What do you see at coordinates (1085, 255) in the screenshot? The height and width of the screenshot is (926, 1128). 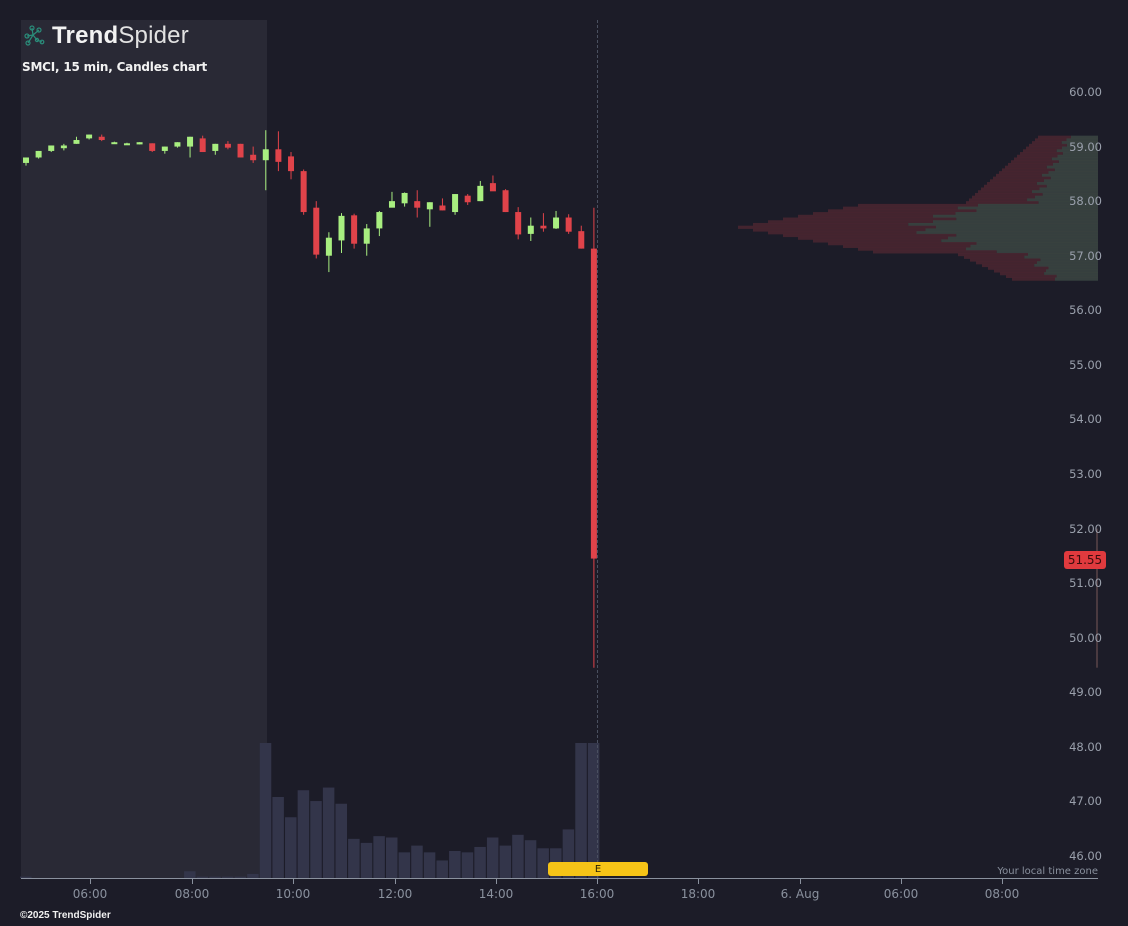 I see `price-axis-label: 57.00` at bounding box center [1085, 255].